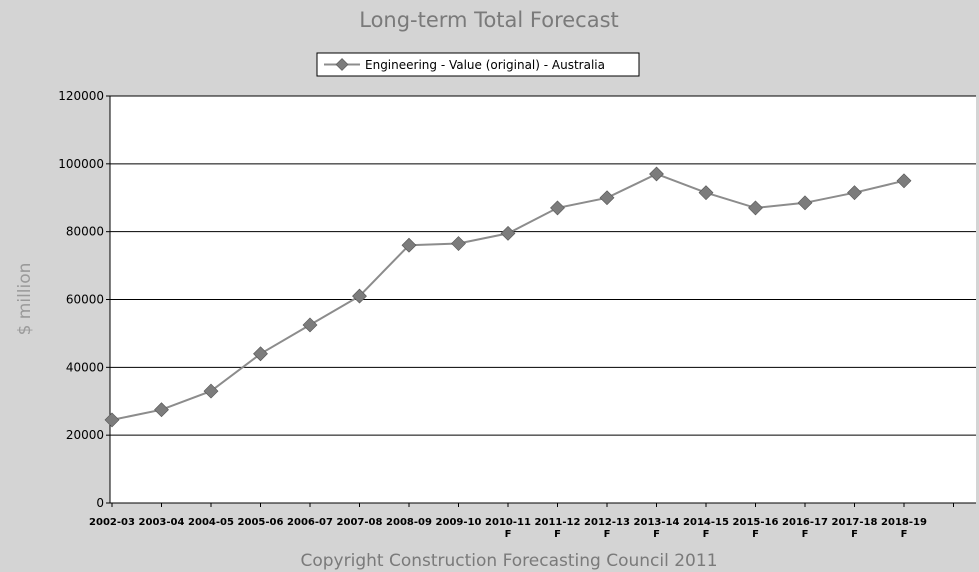 The width and height of the screenshot is (979, 572). I want to click on x-tick-label-14-0: 2016-17, so click(805, 522).